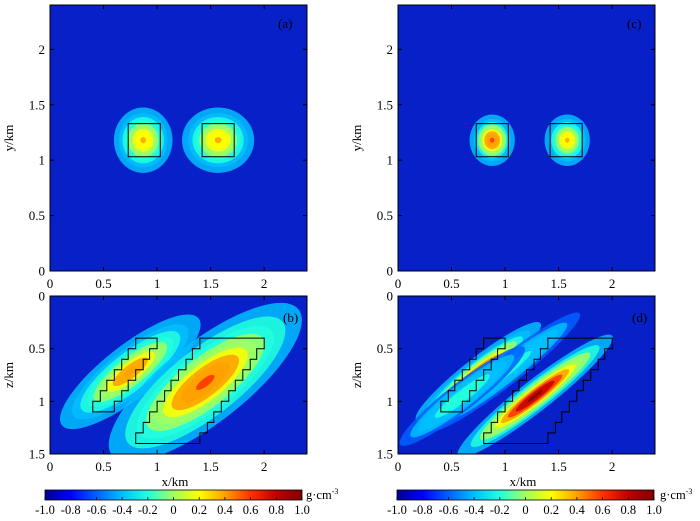  What do you see at coordinates (285, 23) in the screenshot?
I see `panel-a-label: (a)` at bounding box center [285, 23].